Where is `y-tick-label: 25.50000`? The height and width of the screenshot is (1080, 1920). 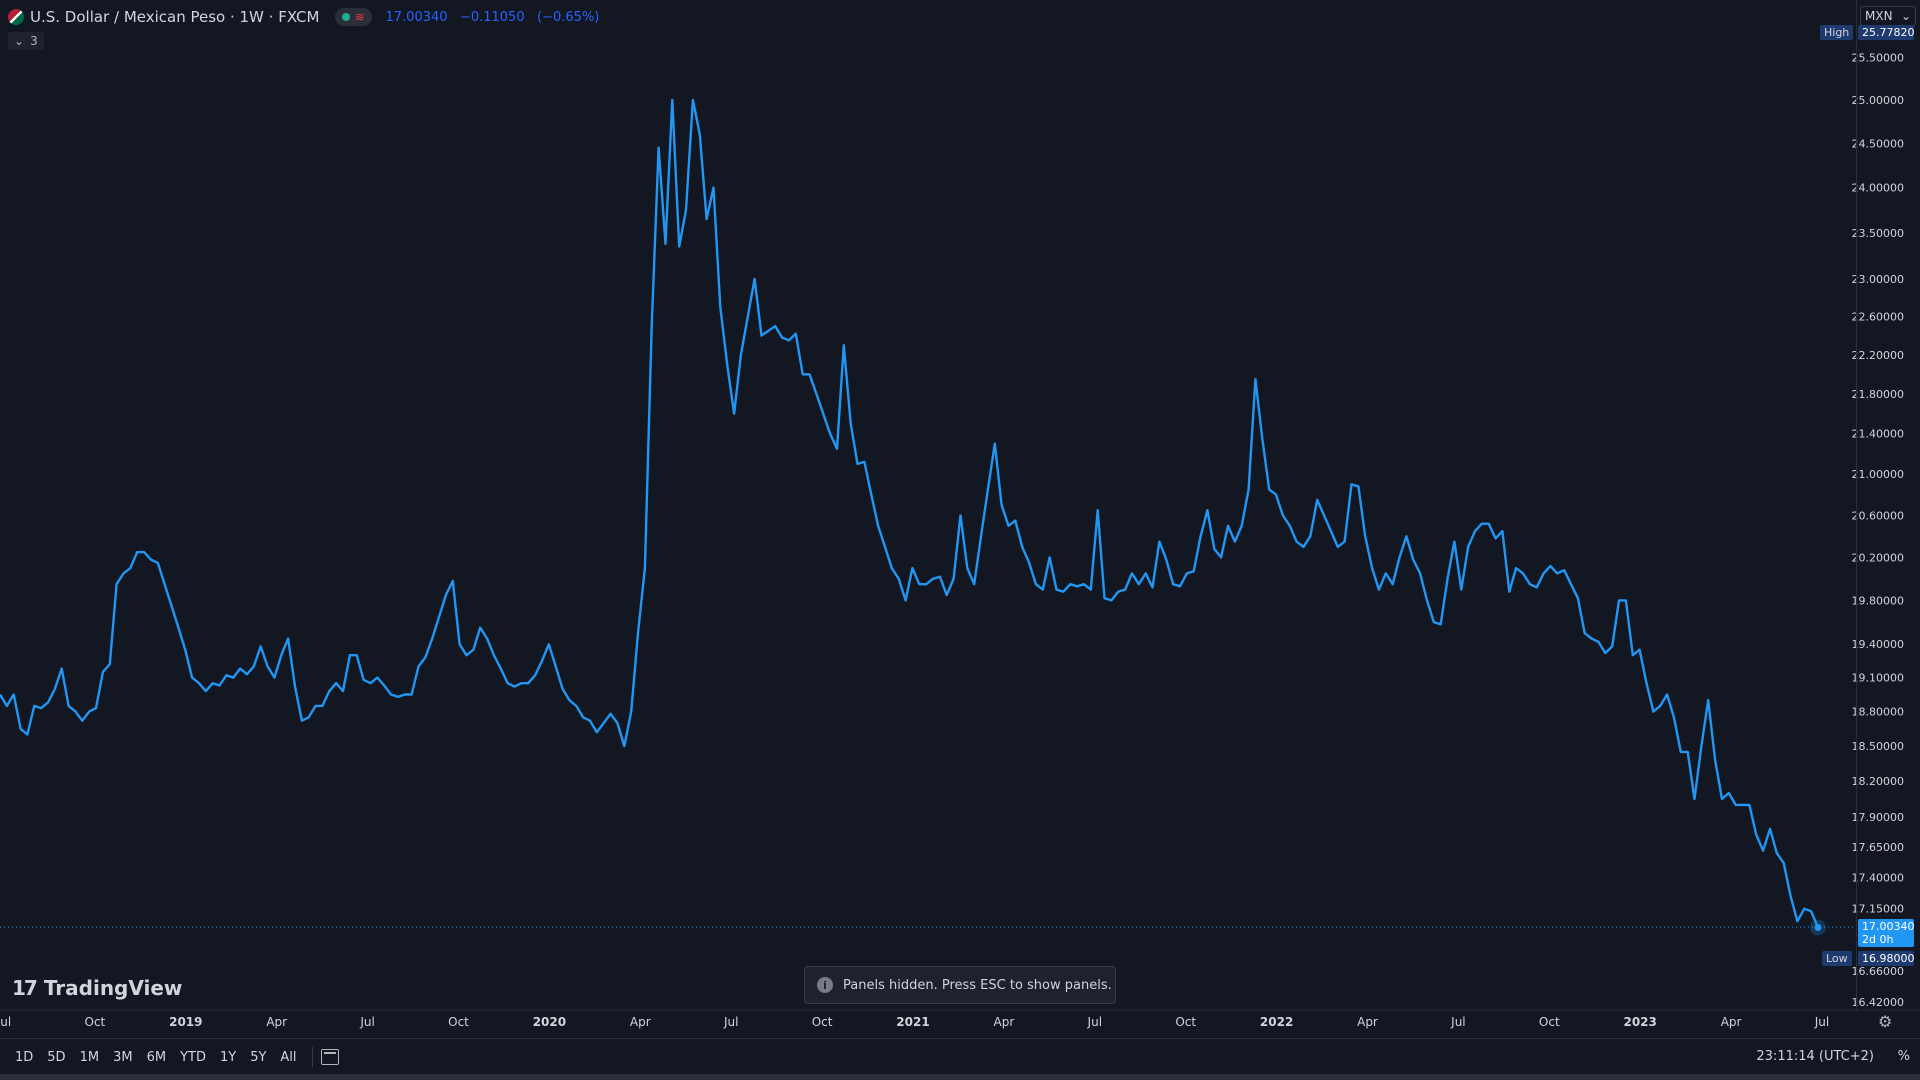 y-tick-label: 25.50000 is located at coordinates (1878, 58).